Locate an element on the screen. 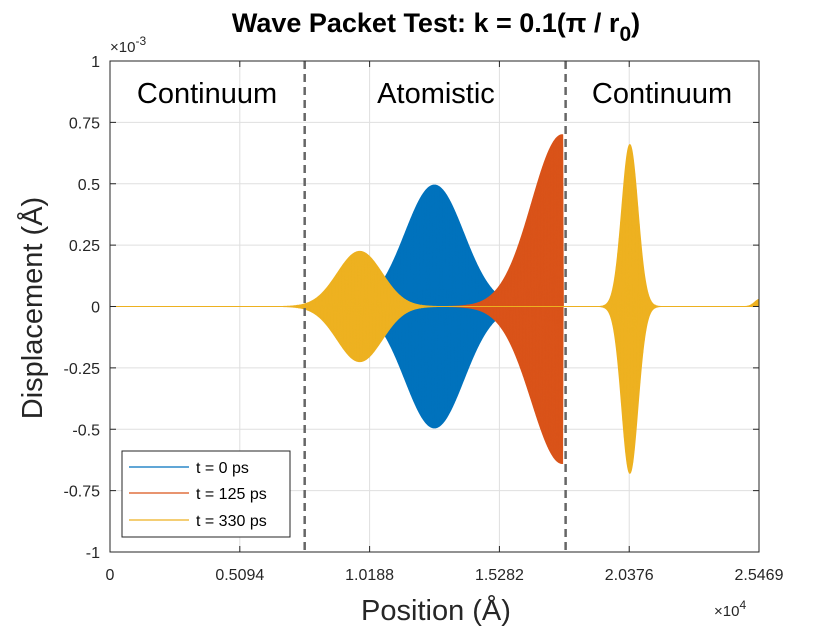  region-label-continuum-left: Continuum is located at coordinates (207, 94).